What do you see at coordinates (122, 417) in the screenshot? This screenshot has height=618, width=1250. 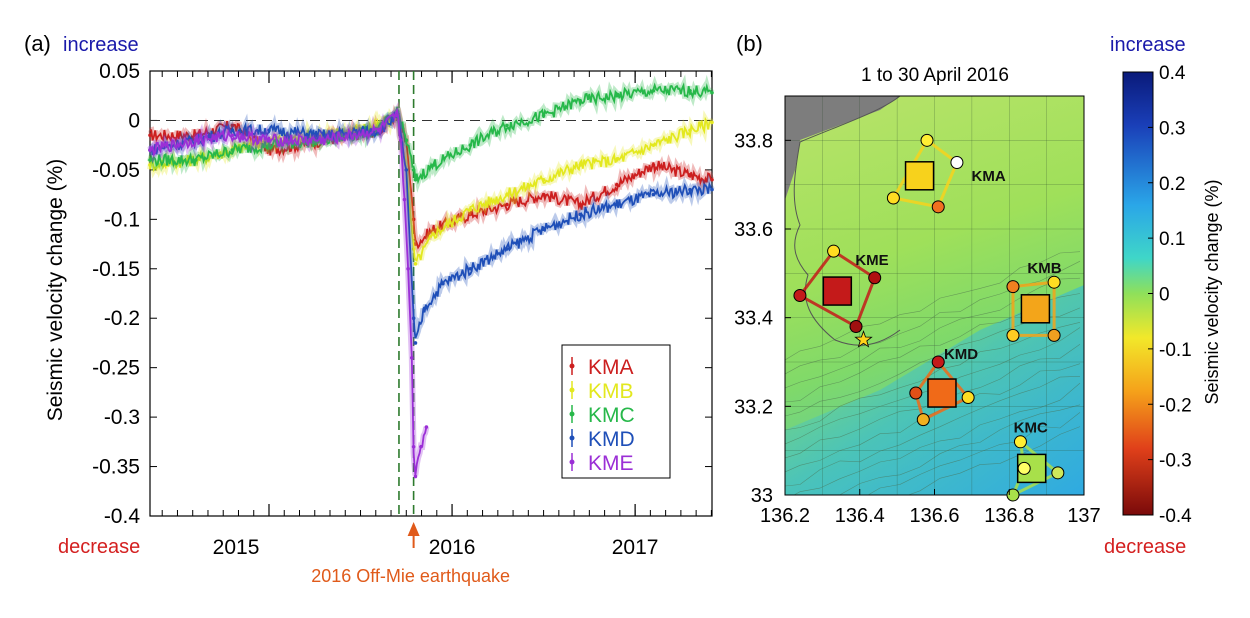 I see `y-tick-label: -0.3` at bounding box center [122, 417].